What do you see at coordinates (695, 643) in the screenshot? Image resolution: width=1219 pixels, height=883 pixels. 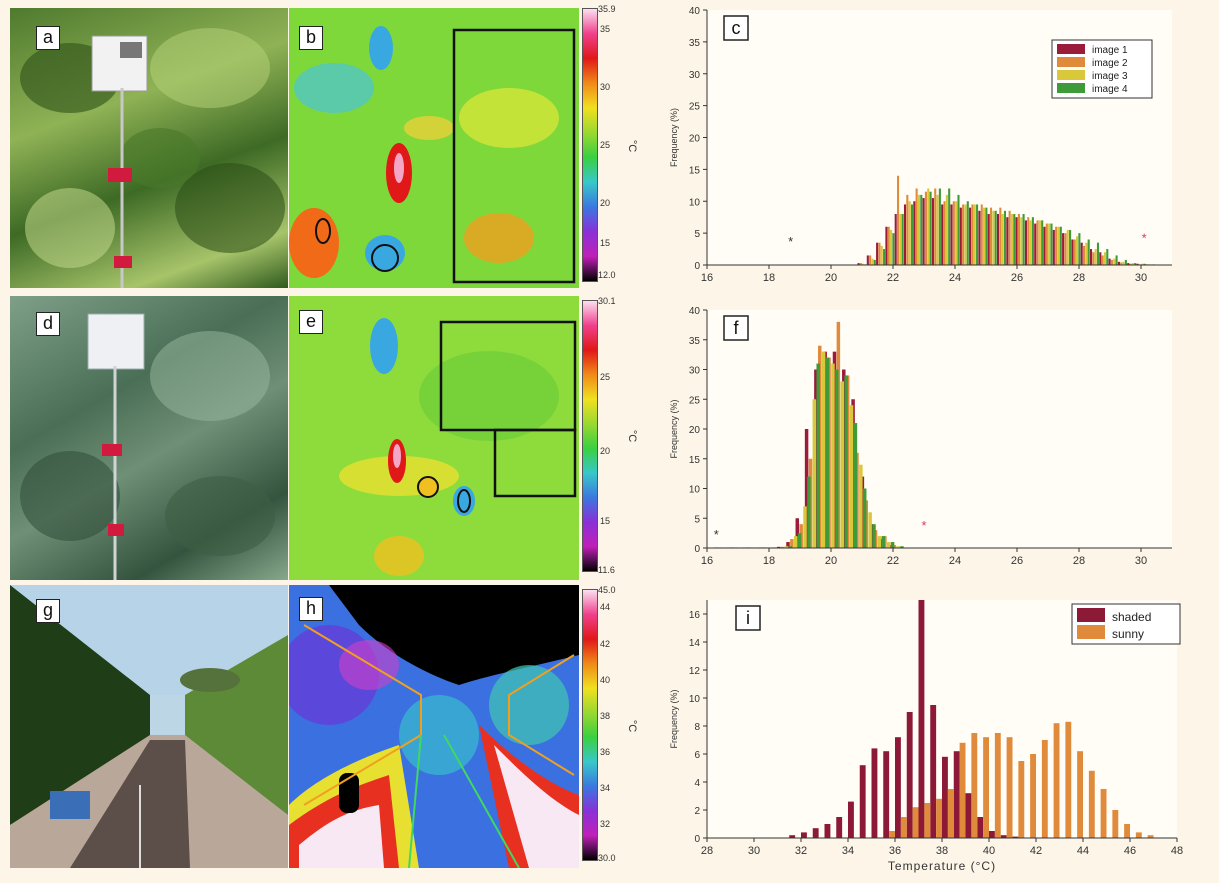 I see `y-tick-label: 14` at bounding box center [695, 643].